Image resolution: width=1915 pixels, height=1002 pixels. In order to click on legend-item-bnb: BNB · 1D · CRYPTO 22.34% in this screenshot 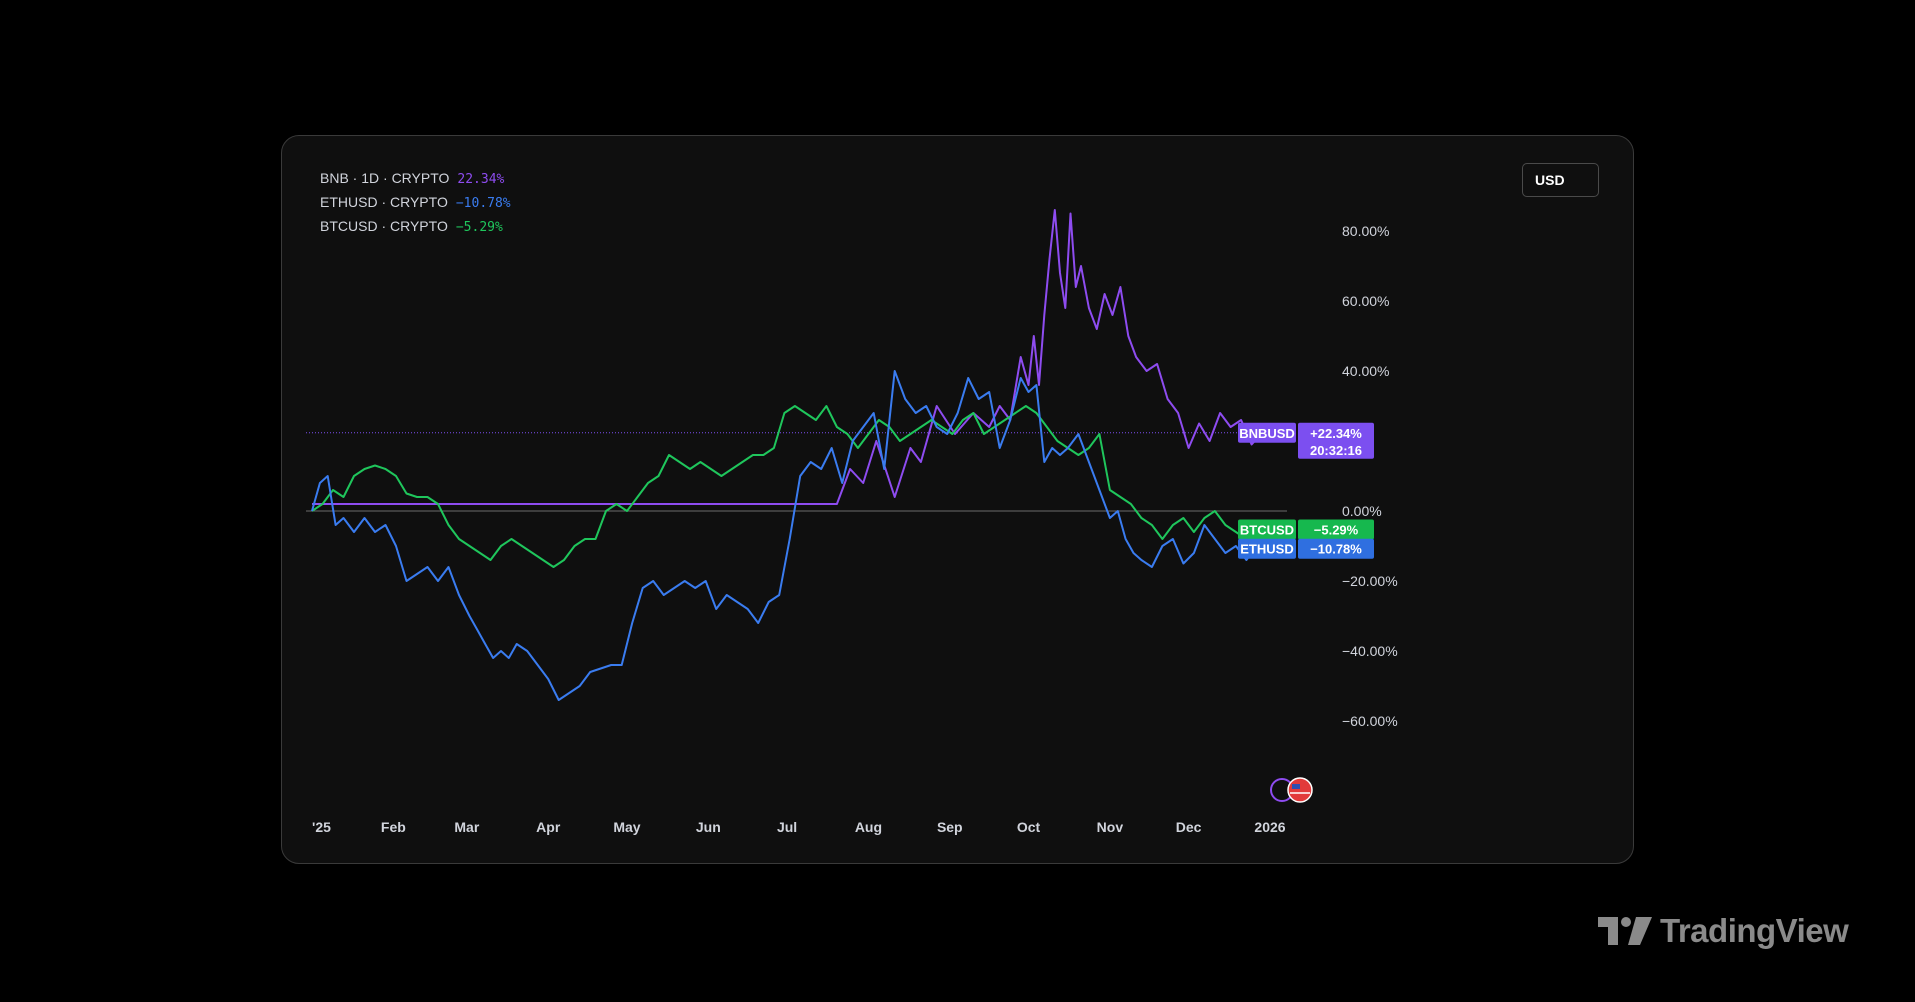, I will do `click(415, 179)`.